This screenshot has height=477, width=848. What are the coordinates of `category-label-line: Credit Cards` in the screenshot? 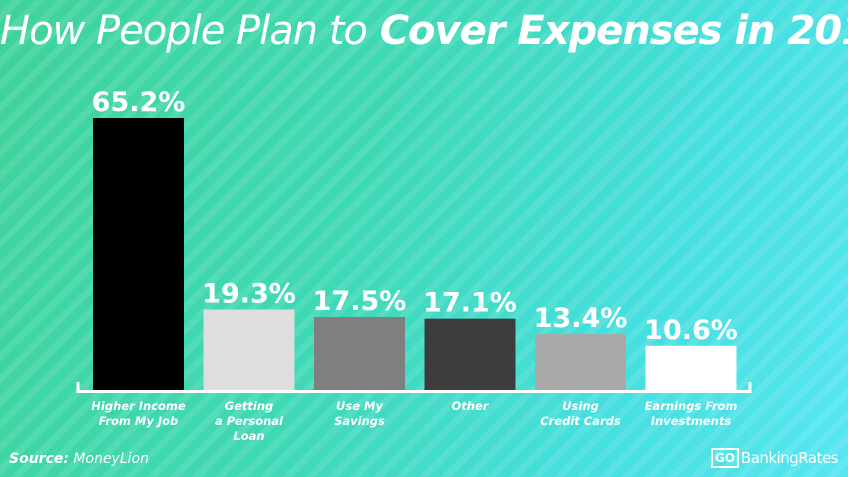 It's located at (580, 421).